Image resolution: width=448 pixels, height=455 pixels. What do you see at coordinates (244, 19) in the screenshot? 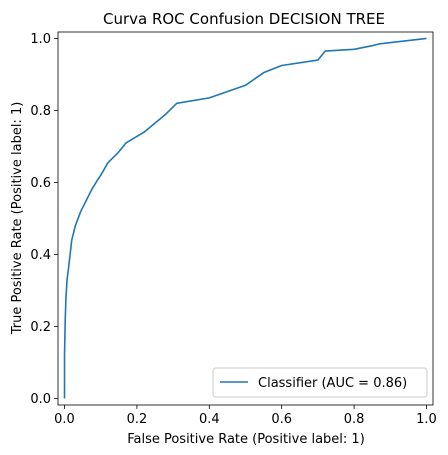
I see `chart-title: Curva ROC Confusion DECISION TREE` at bounding box center [244, 19].